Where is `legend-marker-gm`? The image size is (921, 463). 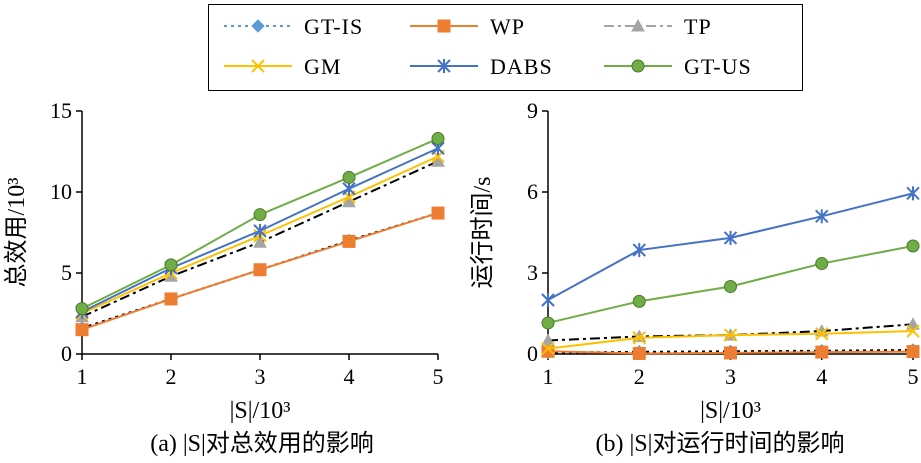
legend-marker-gm is located at coordinates (258, 66).